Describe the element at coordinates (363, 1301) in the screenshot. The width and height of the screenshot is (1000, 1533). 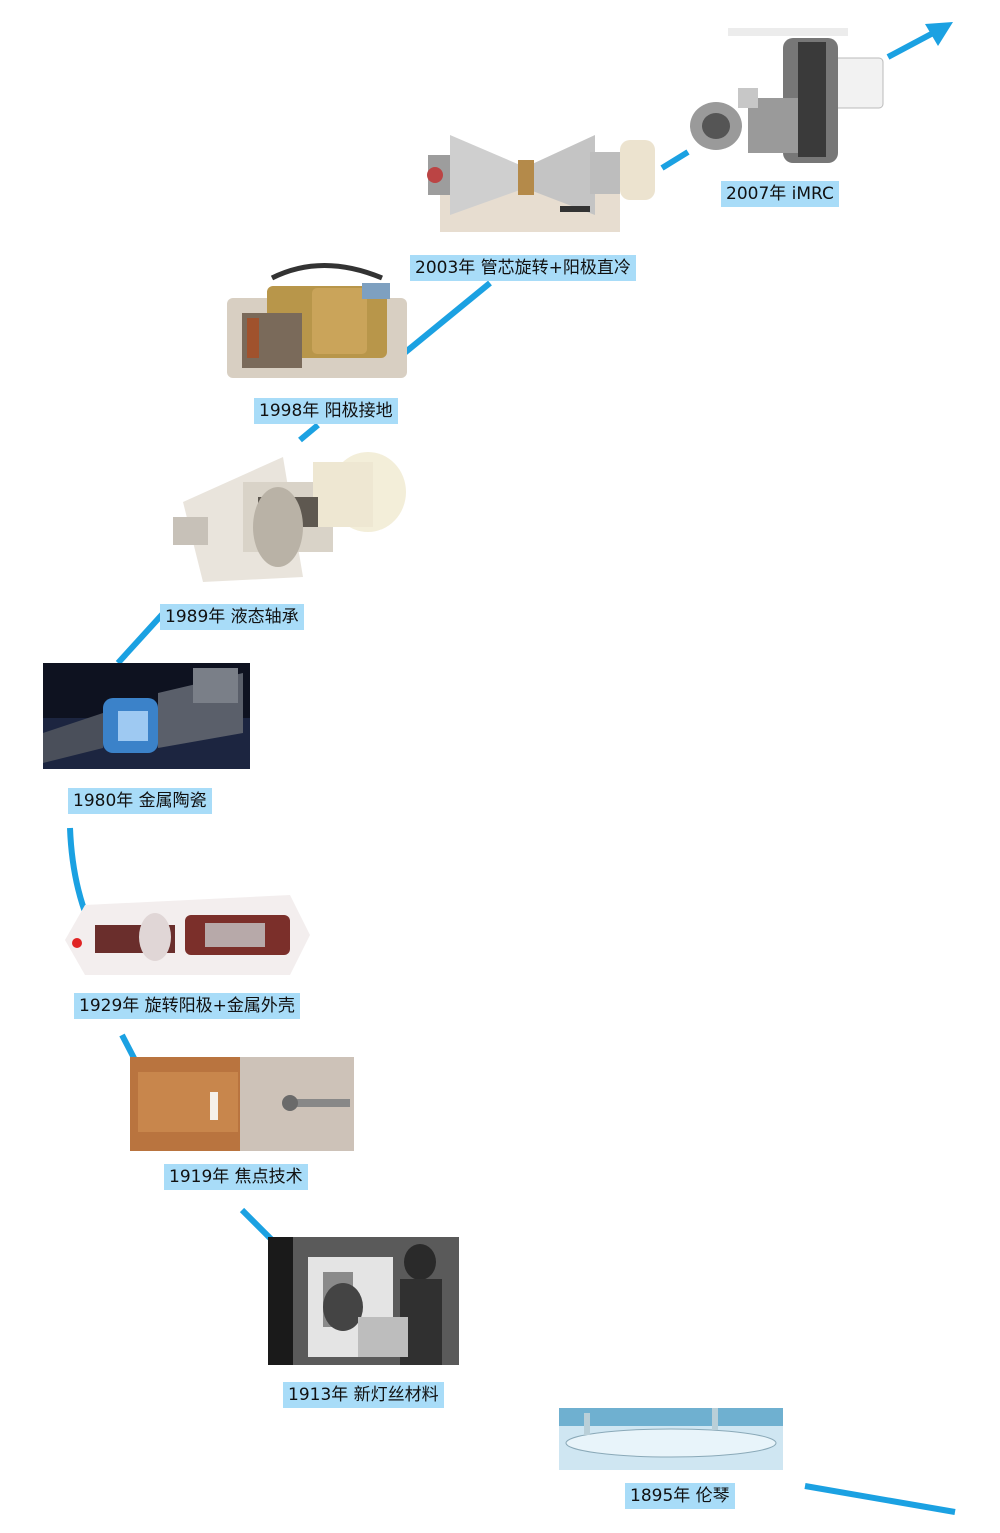
I see `milestone-image-1913` at that location.